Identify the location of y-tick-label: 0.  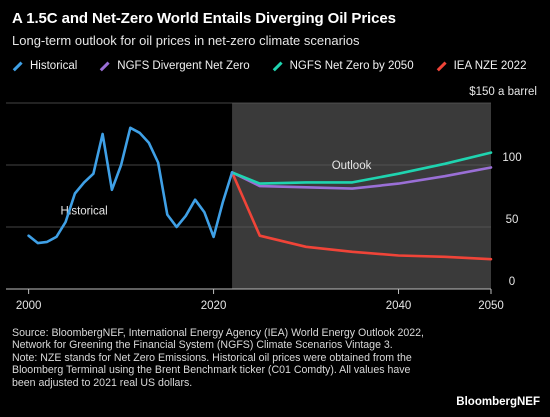
(512, 282).